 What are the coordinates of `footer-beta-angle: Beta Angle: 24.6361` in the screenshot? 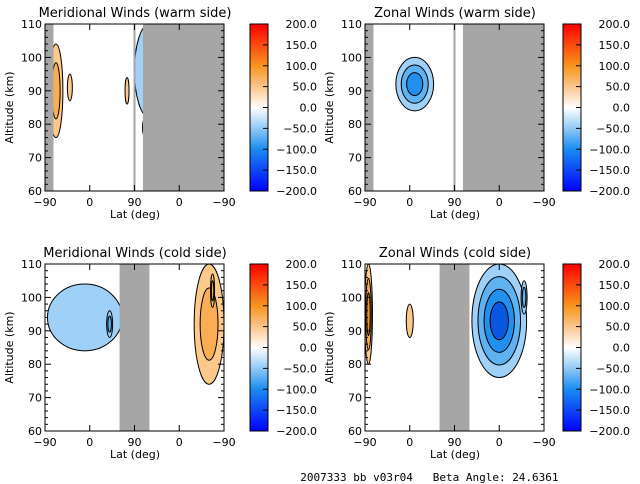 It's located at (495, 477).